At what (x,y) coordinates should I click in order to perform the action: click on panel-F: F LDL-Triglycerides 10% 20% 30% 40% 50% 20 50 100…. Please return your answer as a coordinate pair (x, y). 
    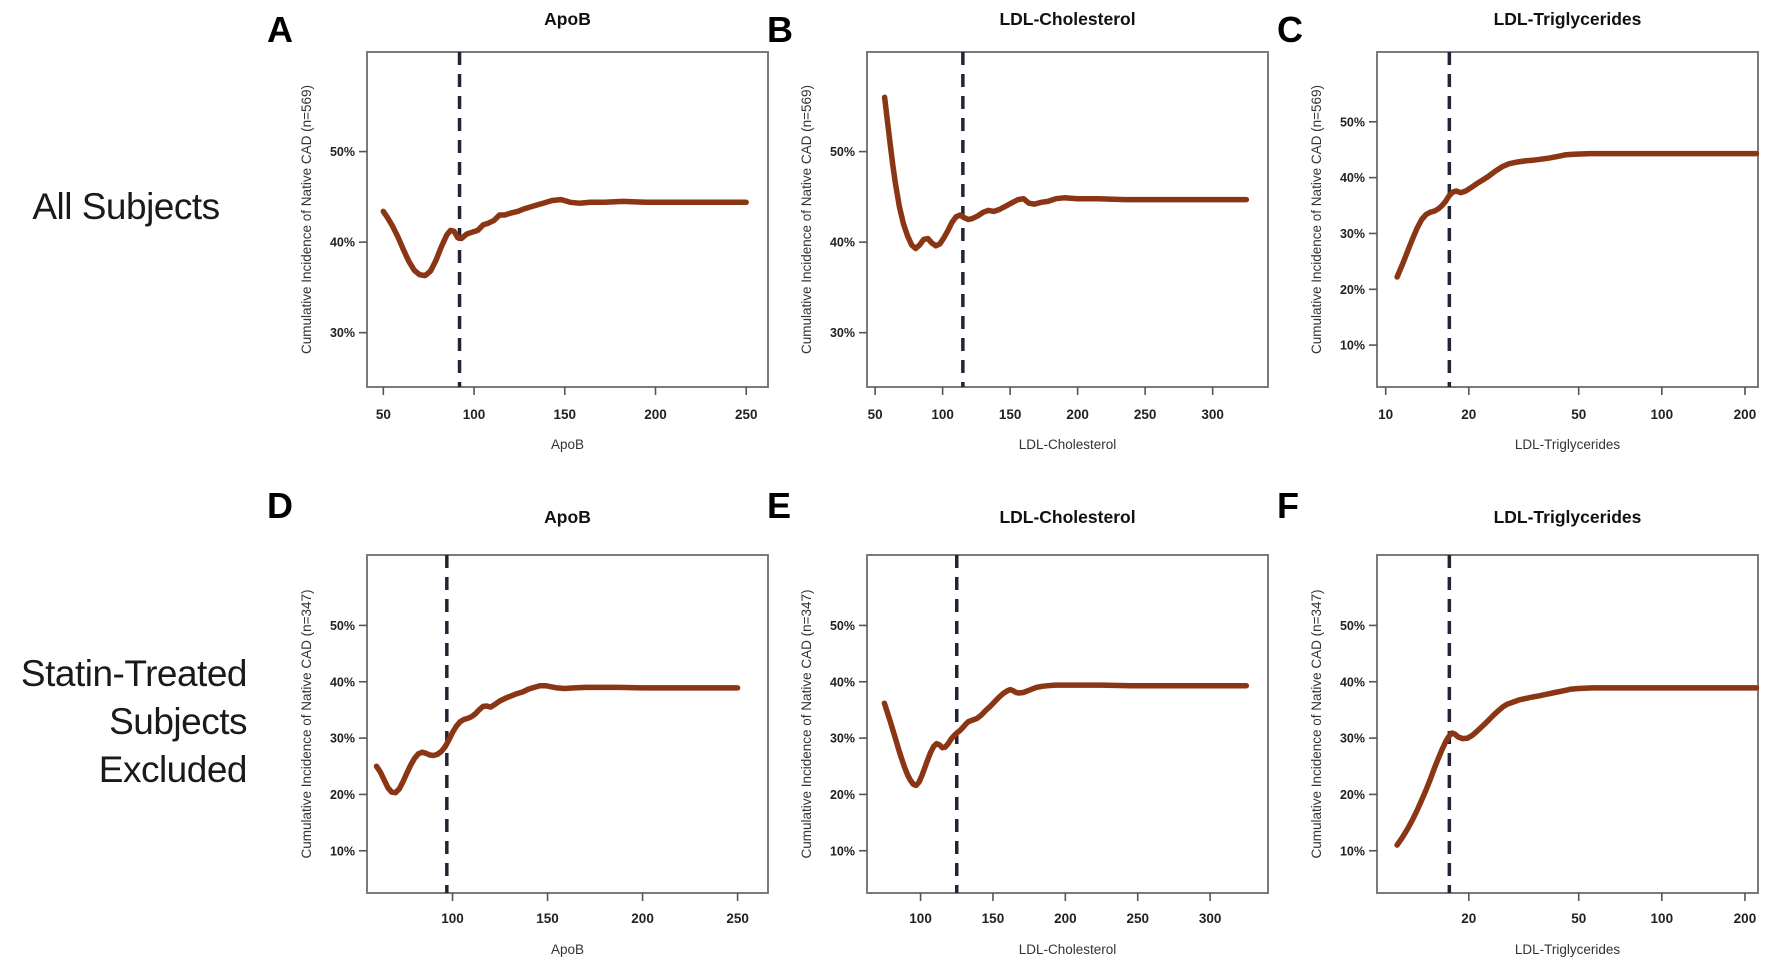
    Looking at the image, I should click on (1518, 721).